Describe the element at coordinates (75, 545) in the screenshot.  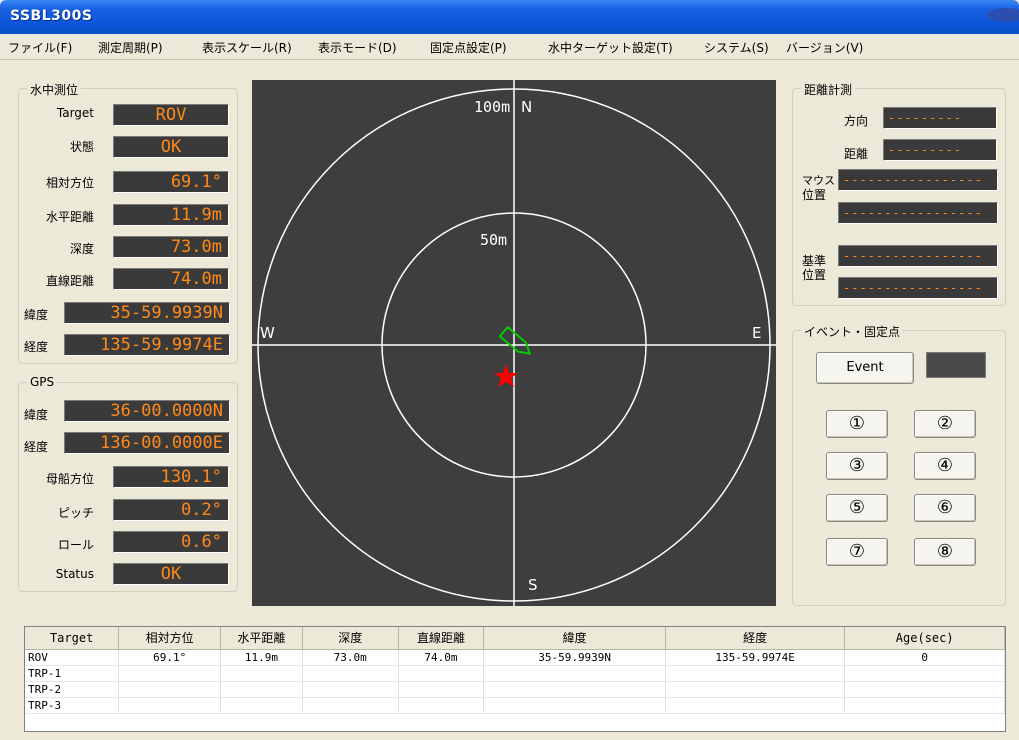
I see `roll-label: ロール` at that location.